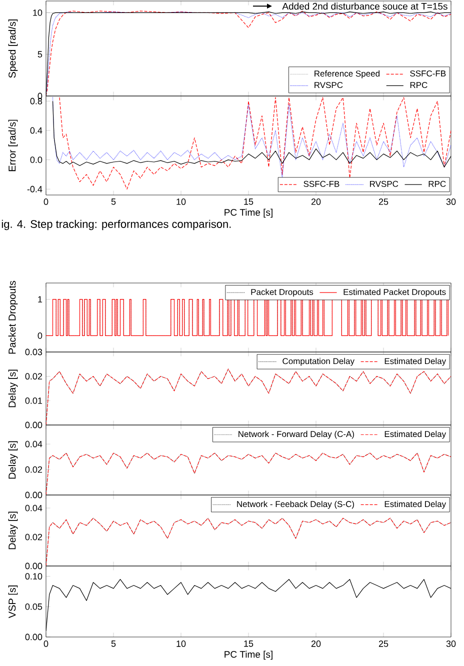 Image resolution: width=464 pixels, height=666 pixels. I want to click on text: ig. 4. Step tracking: performances comparison., so click(116, 225).